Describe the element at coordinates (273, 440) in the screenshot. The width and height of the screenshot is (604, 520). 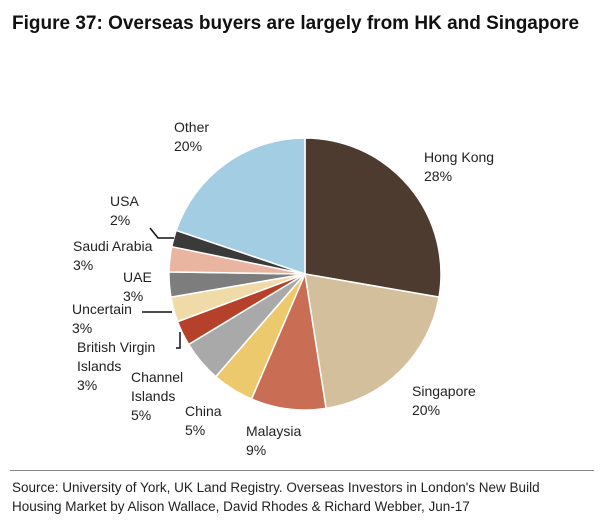
I see `slice-label-malaysia: Malaysia 9%` at that location.